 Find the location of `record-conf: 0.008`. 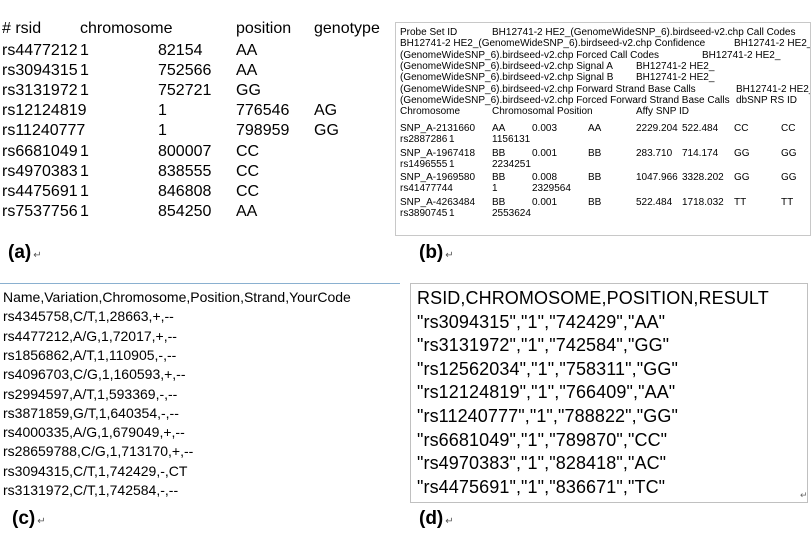

record-conf: 0.008 is located at coordinates (545, 177).